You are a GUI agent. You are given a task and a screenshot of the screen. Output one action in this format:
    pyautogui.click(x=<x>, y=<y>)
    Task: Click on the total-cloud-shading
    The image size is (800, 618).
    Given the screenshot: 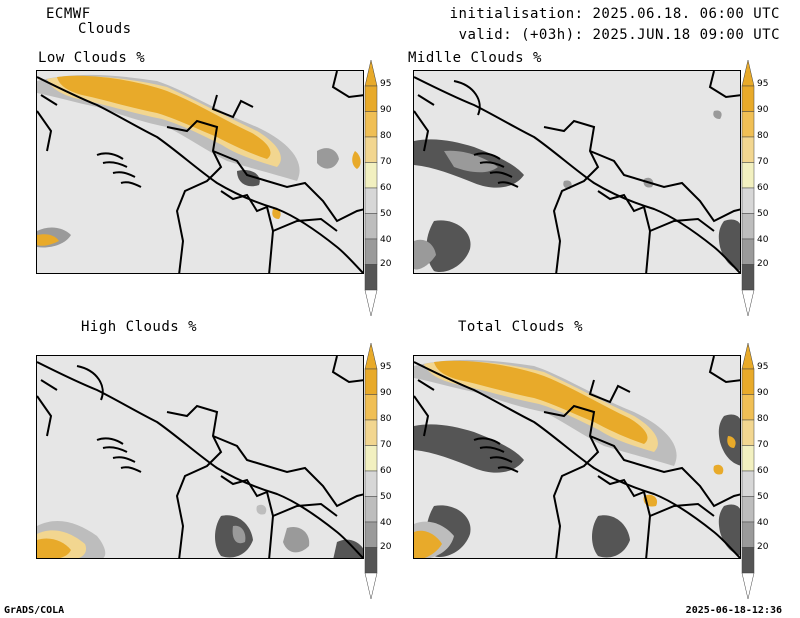 What is the action you would take?
    pyautogui.click(x=577, y=458)
    